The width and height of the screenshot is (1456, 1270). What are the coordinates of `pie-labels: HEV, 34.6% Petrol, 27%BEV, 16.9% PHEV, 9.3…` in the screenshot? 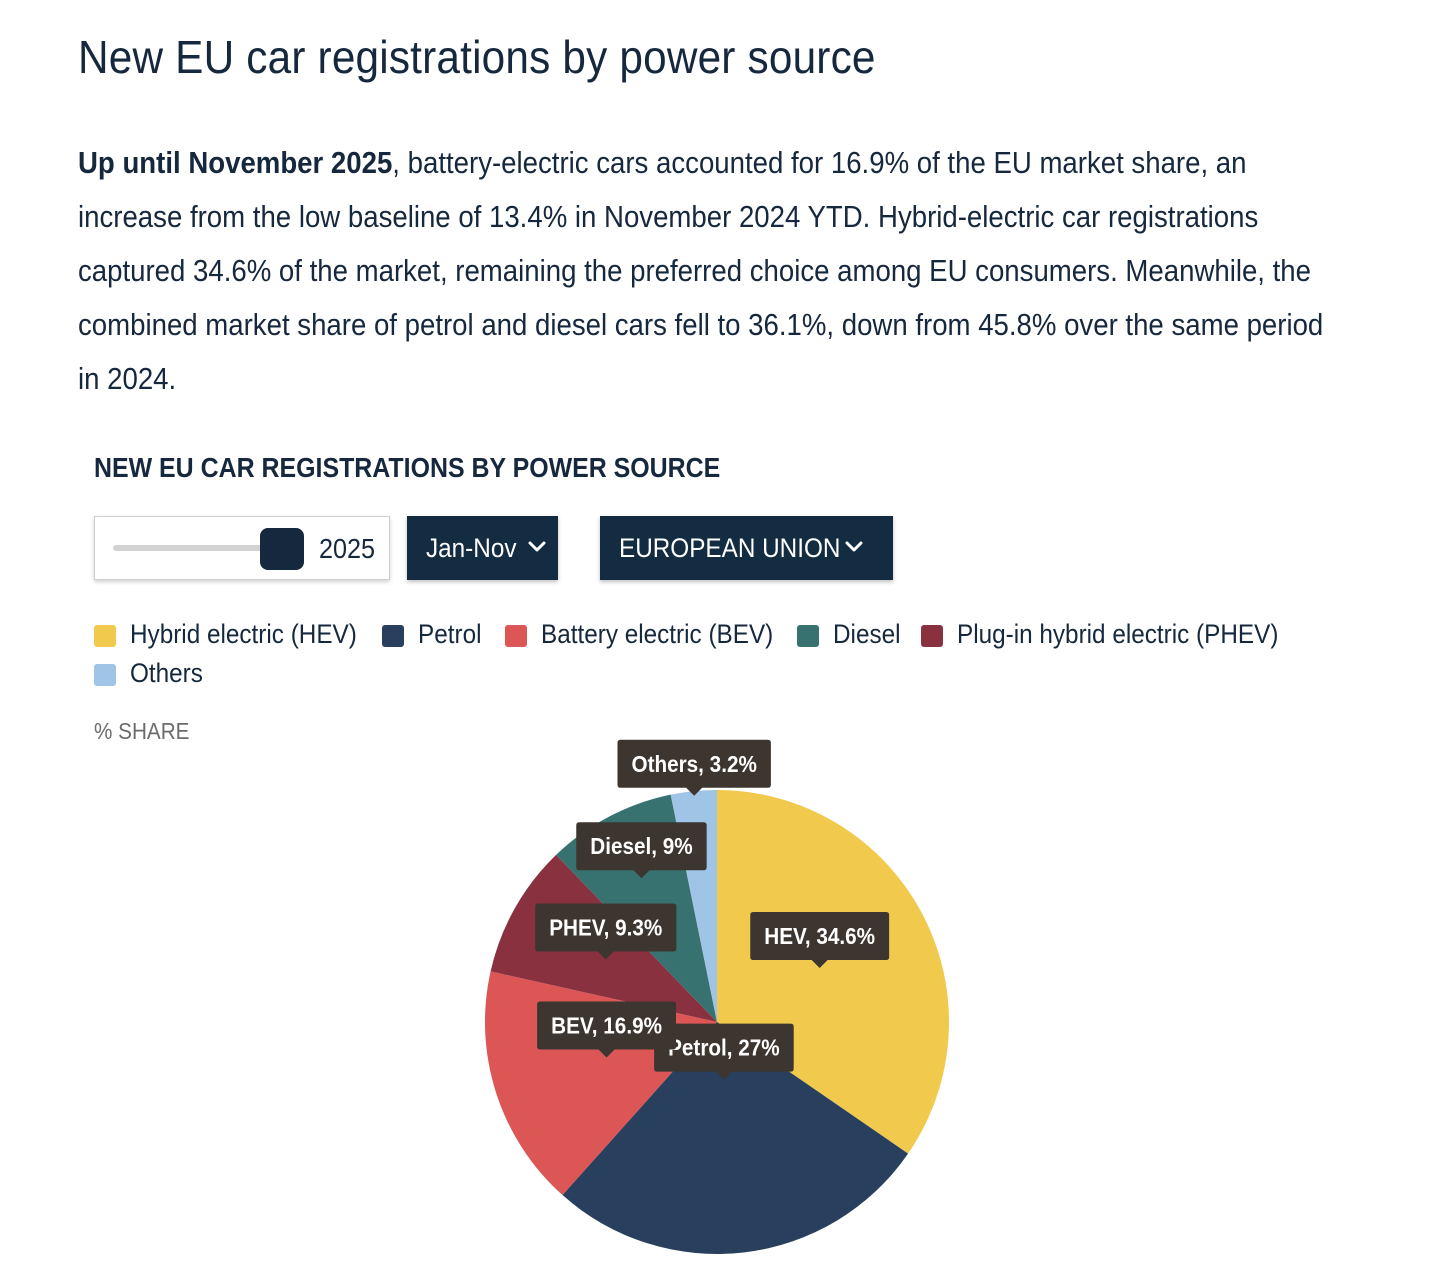 It's located at (712, 909).